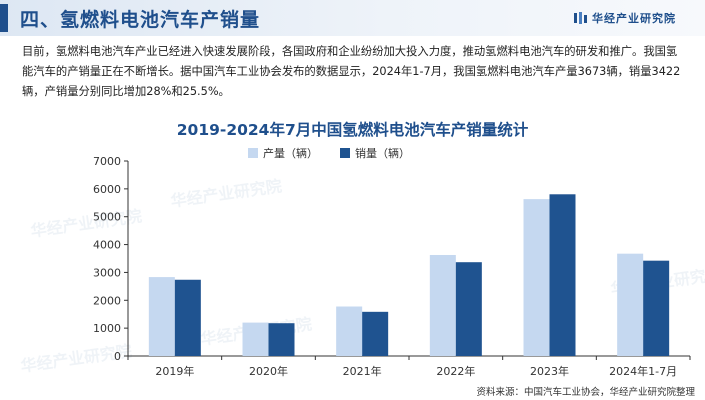 This screenshot has height=400, width=705. I want to click on y-tick-label: 4000, so click(107, 245).